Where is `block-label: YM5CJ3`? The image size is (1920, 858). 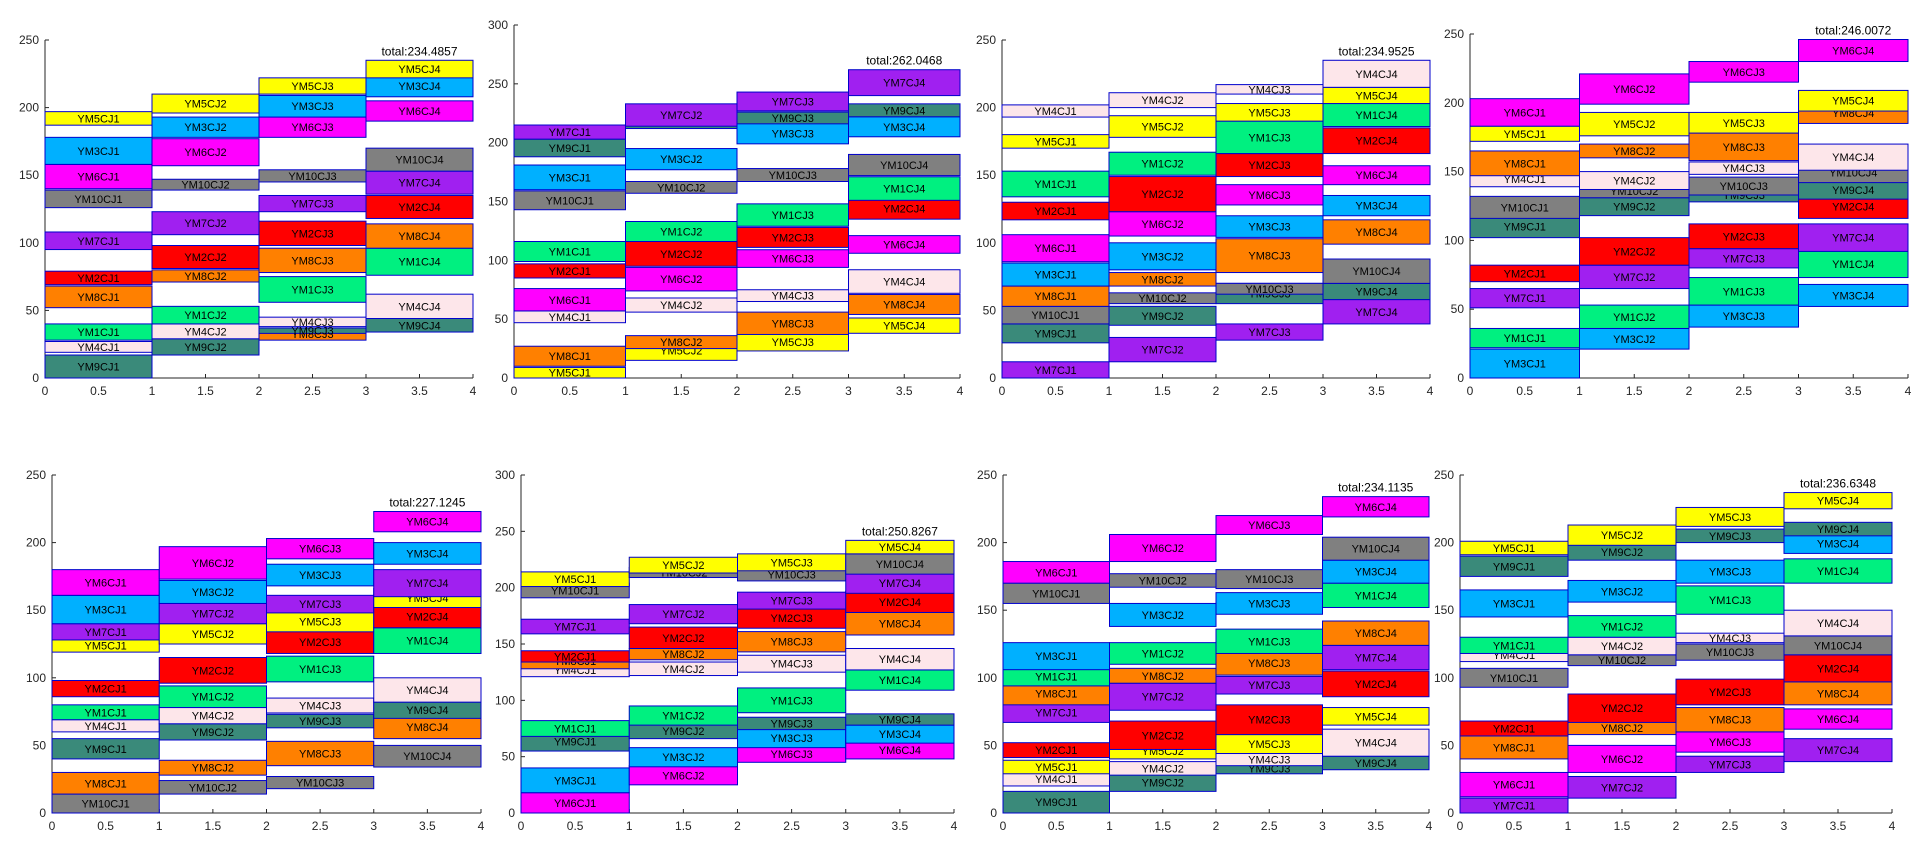 block-label: YM5CJ3 is located at coordinates (320, 623).